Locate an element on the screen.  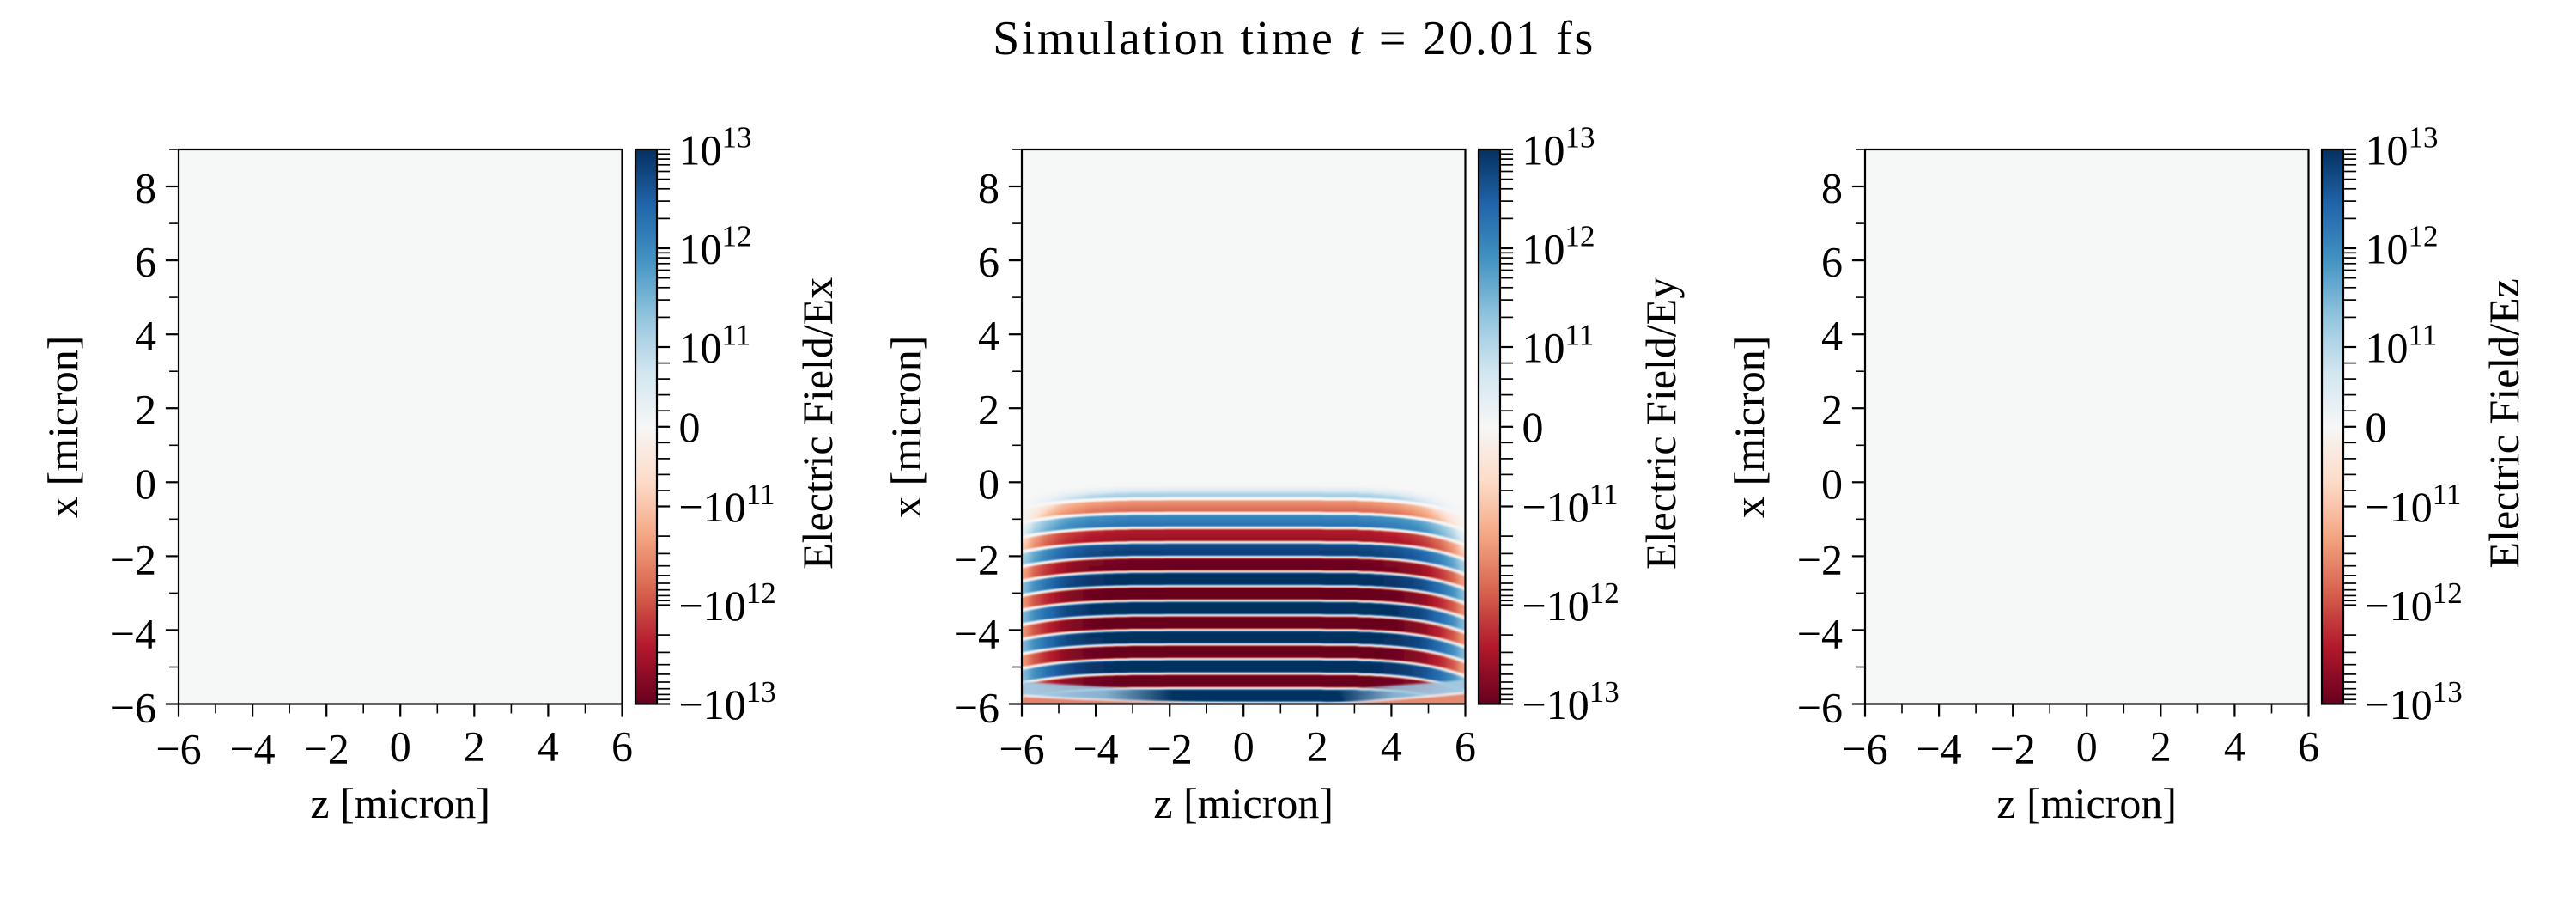
svg-text: Electric Field/Ex is located at coordinates (817, 423).